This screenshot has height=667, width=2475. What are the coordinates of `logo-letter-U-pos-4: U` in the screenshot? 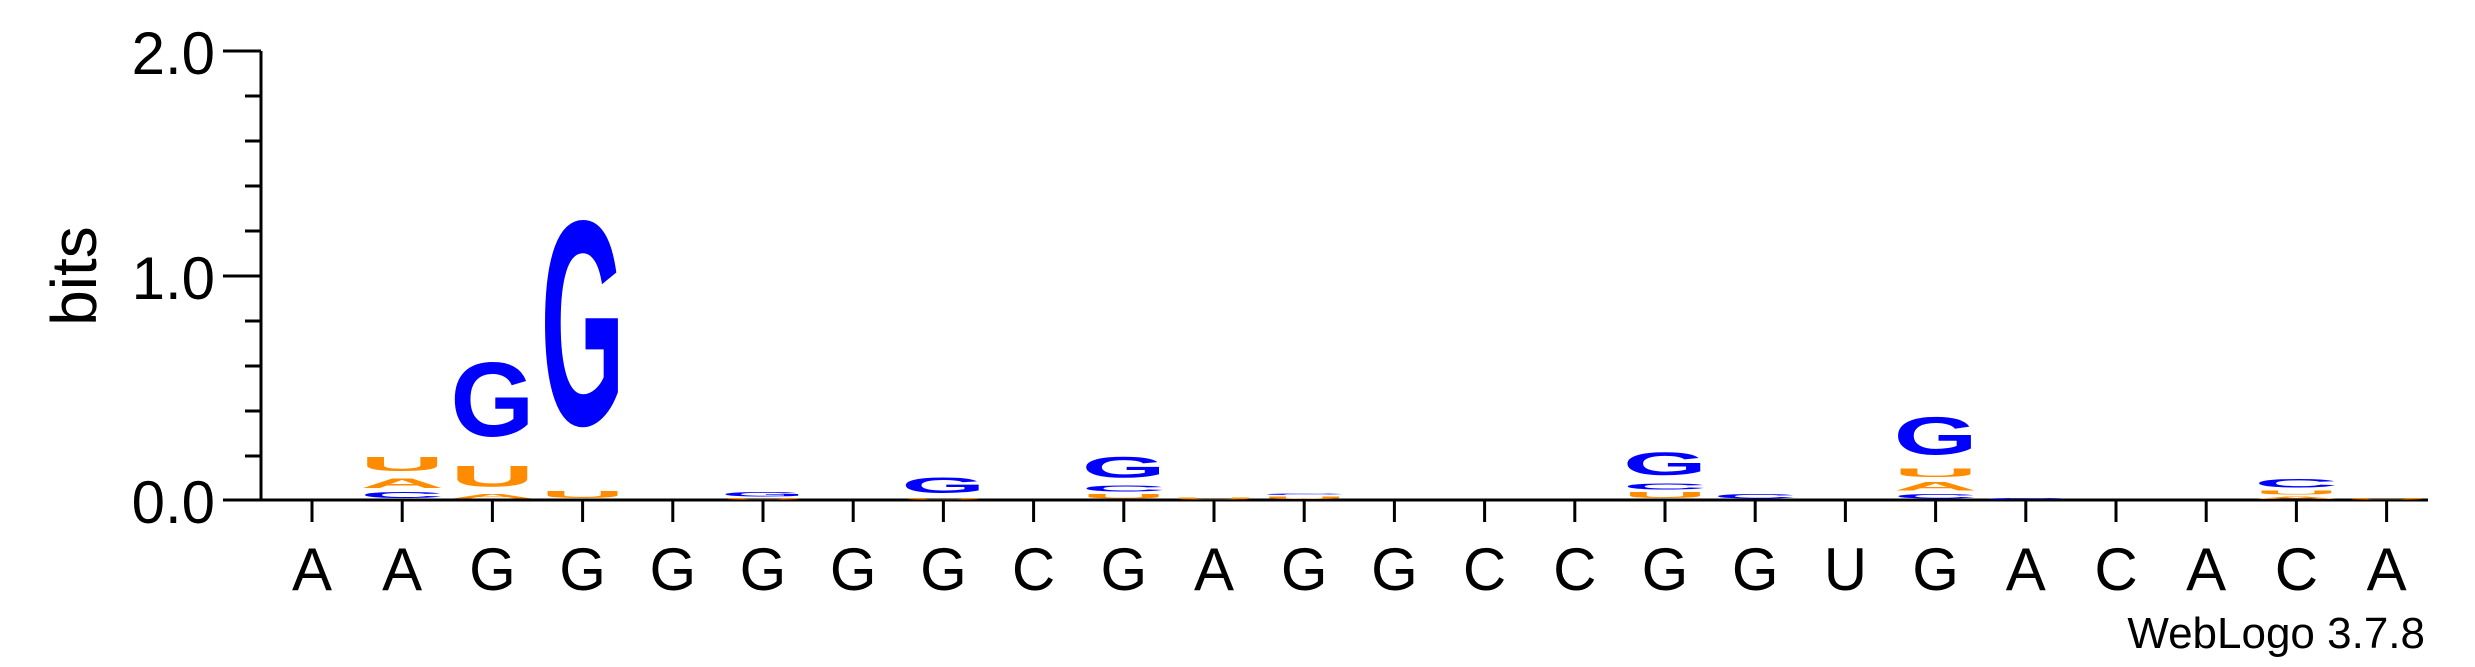 It's located at (583, 494).